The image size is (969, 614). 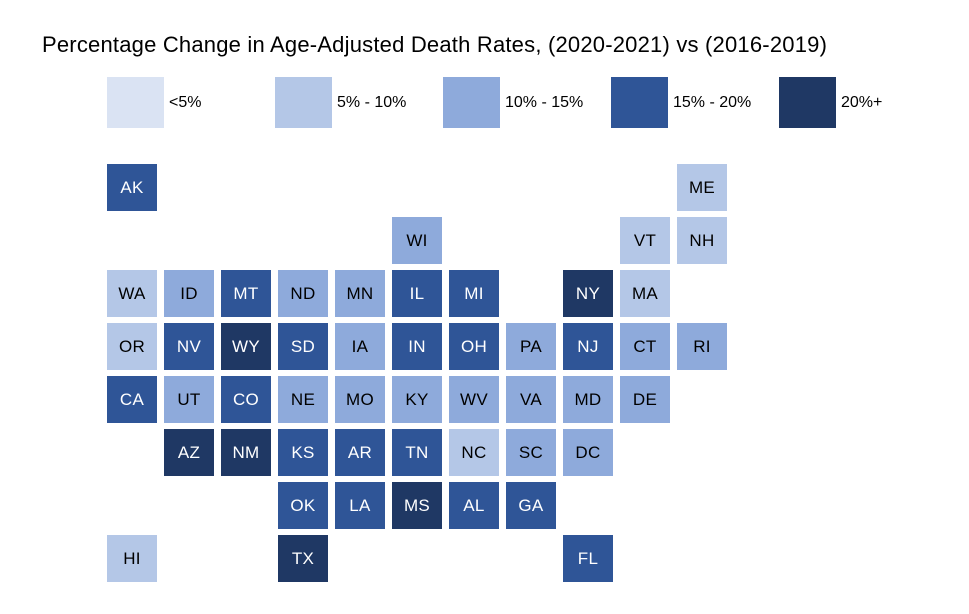 I want to click on tile-WV: WV, so click(x=474, y=399).